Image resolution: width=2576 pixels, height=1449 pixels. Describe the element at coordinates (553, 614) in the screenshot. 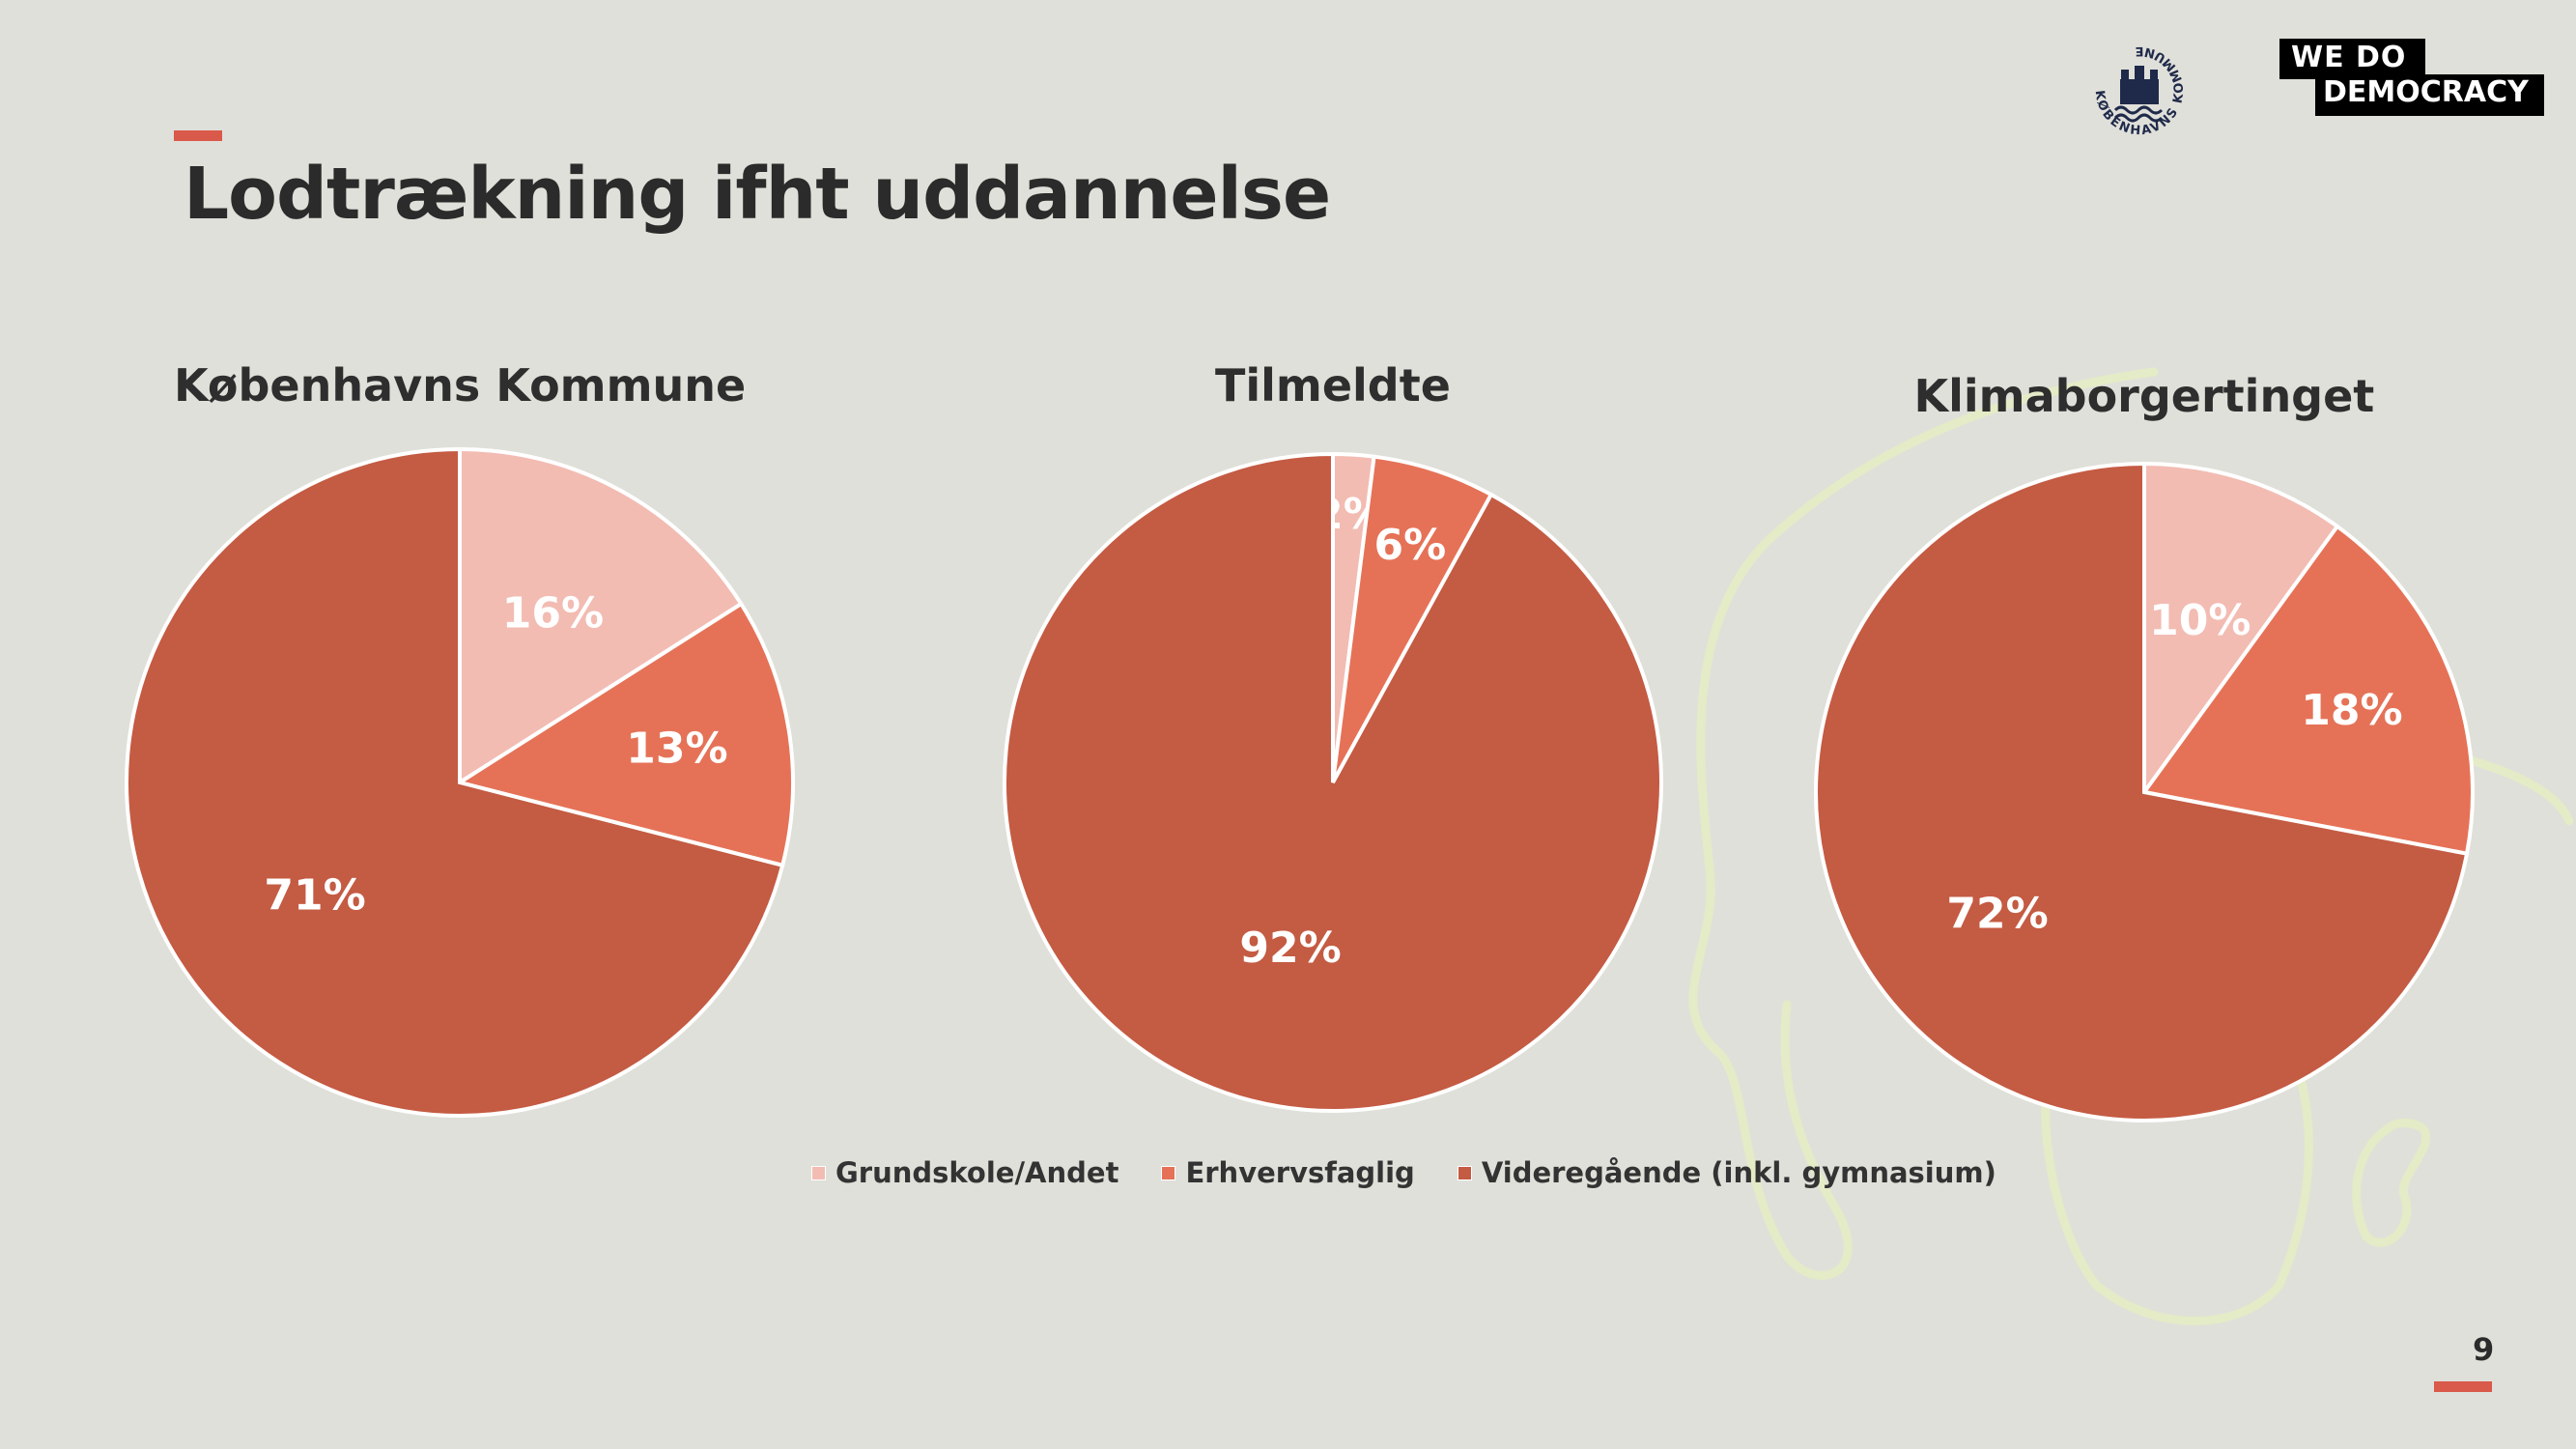

I see `pie-data-label: 16%` at that location.